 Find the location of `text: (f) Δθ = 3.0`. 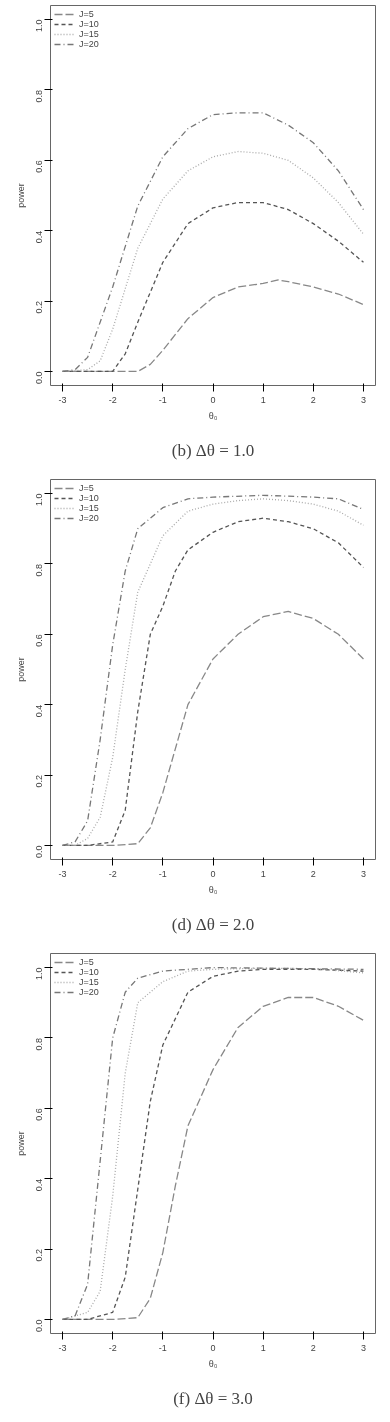

text: (f) Δθ = 3.0 is located at coordinates (213, 1398).